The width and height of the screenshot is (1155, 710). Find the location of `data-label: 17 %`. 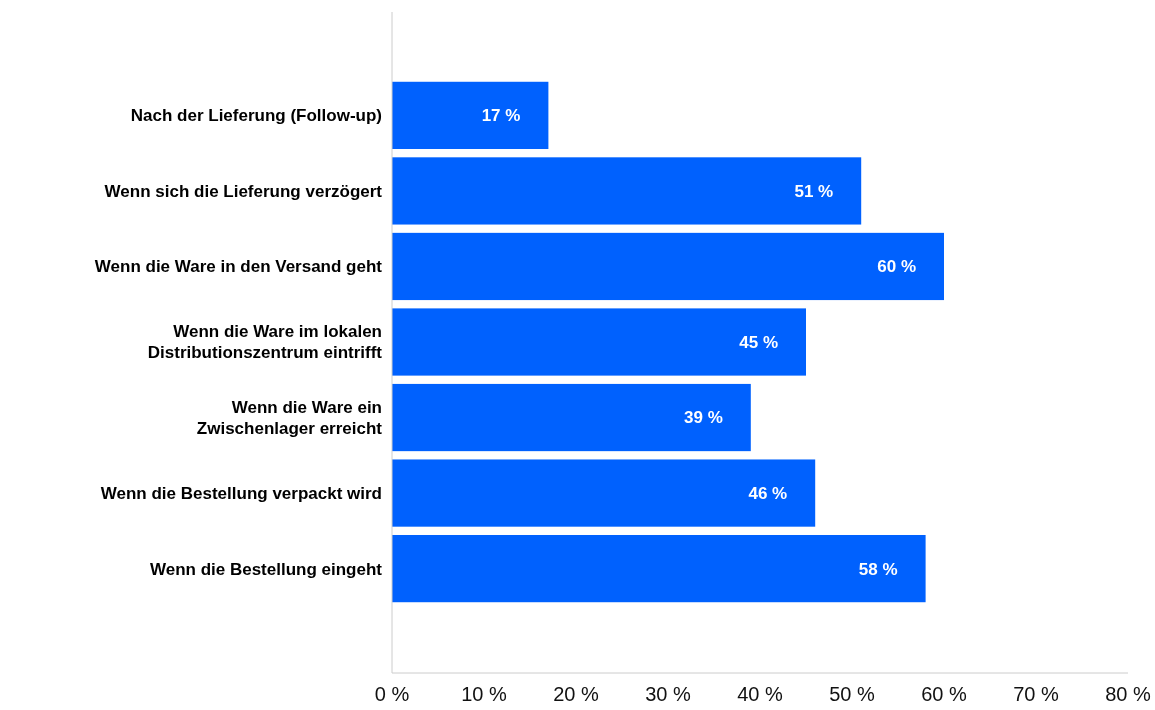

data-label: 17 % is located at coordinates (501, 116).